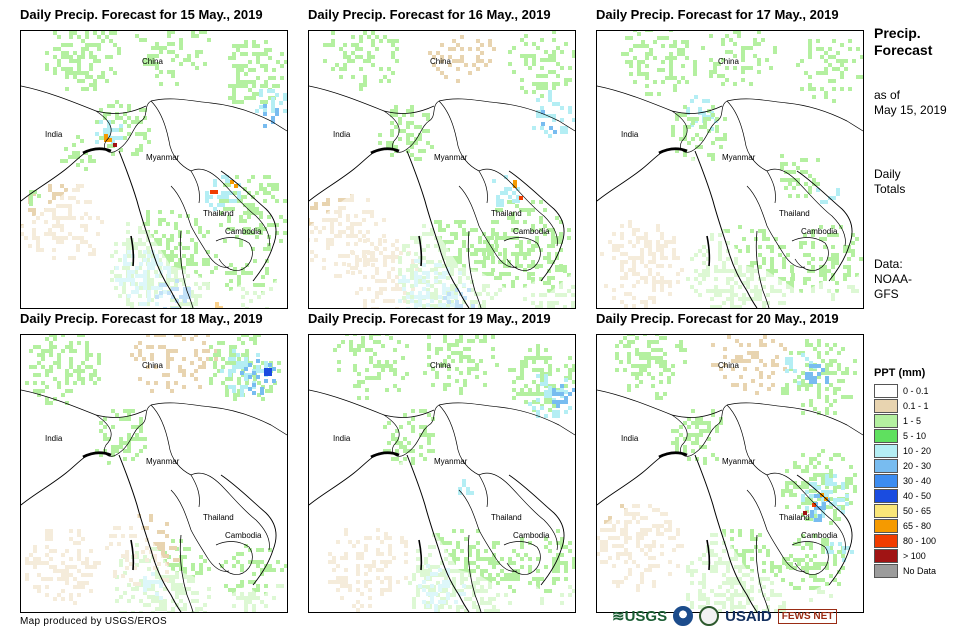 Image resolution: width=967 pixels, height=639 pixels. What do you see at coordinates (920, 540) in the screenshot?
I see `legend-label: 80 - 100` at bounding box center [920, 540].